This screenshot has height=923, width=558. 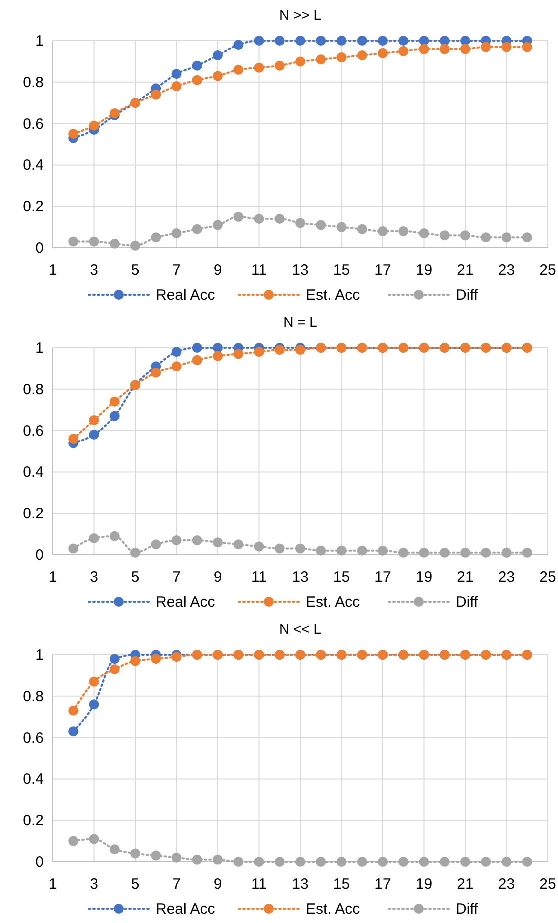 What do you see at coordinates (548, 270) in the screenshot?
I see `x-tick-label: 25` at bounding box center [548, 270].